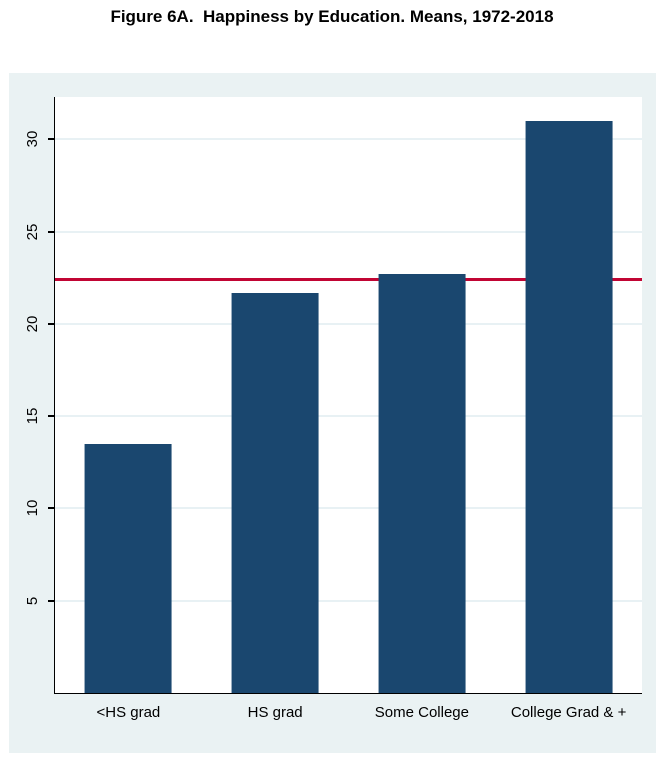 This screenshot has height=764, width=664. Describe the element at coordinates (275, 712) in the screenshot. I see `x-tick-label: HS grad` at that location.